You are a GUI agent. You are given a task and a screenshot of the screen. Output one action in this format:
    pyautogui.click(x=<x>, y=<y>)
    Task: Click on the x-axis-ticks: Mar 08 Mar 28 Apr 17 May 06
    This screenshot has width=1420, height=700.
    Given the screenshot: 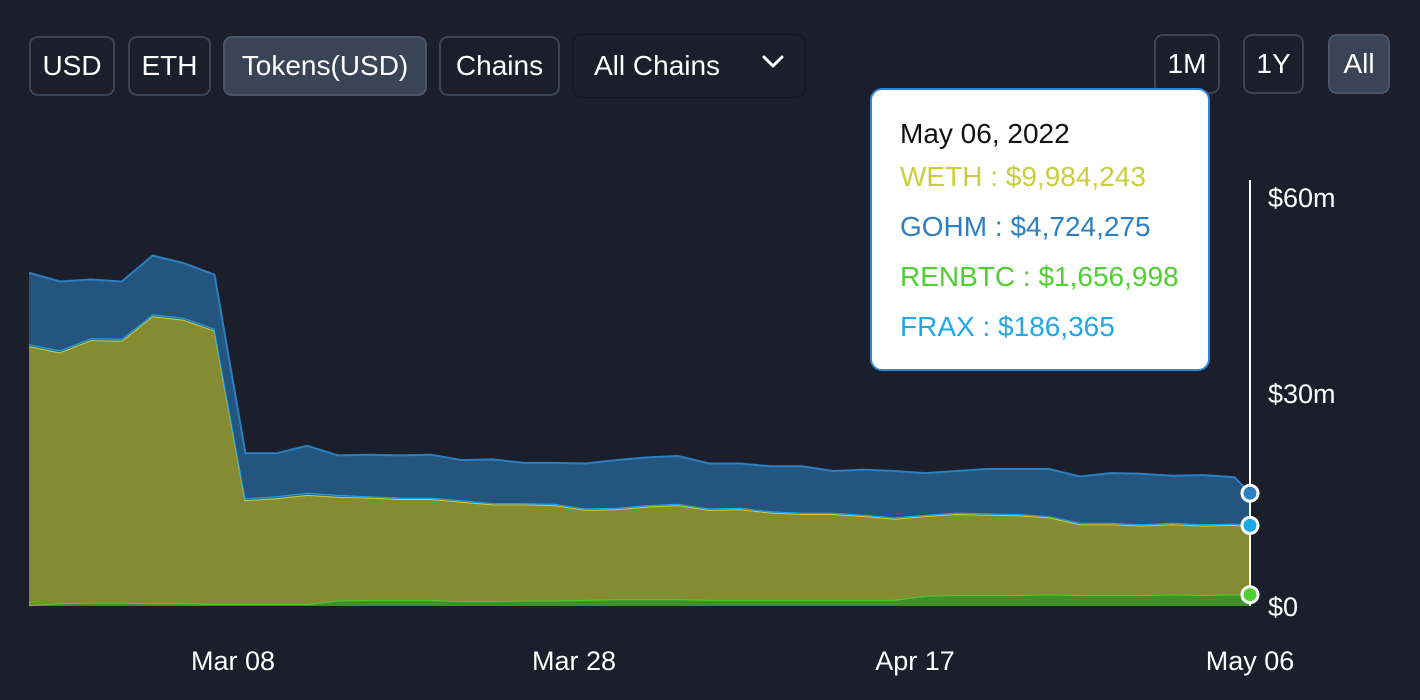 What is the action you would take?
    pyautogui.click(x=742, y=661)
    